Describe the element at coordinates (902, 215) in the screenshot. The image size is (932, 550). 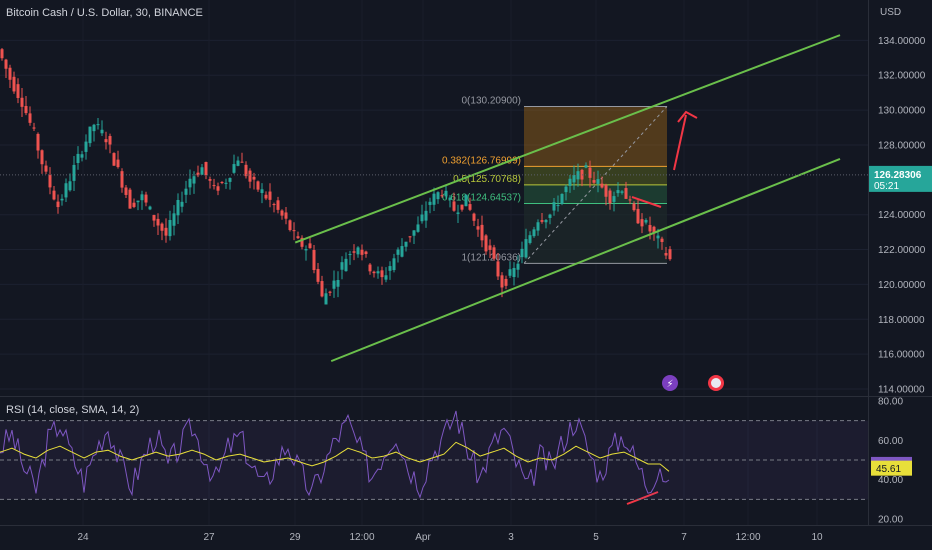
I see `price-axis-label: 124.00000` at that location.